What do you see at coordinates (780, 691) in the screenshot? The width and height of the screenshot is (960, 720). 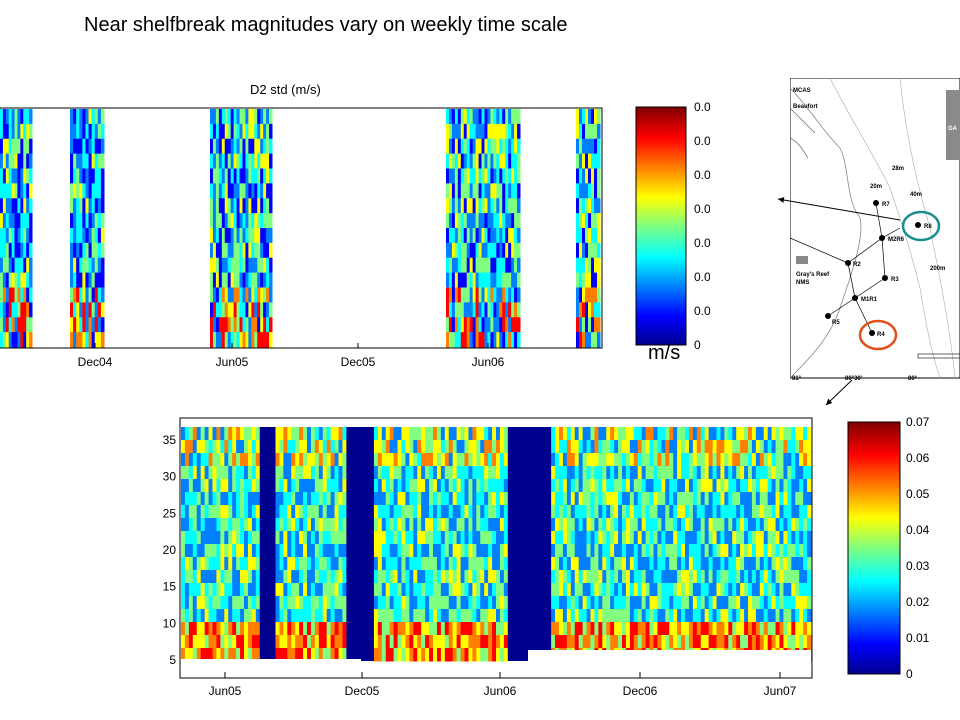 I see `bottom-x-tick-label: Jun07` at bounding box center [780, 691].